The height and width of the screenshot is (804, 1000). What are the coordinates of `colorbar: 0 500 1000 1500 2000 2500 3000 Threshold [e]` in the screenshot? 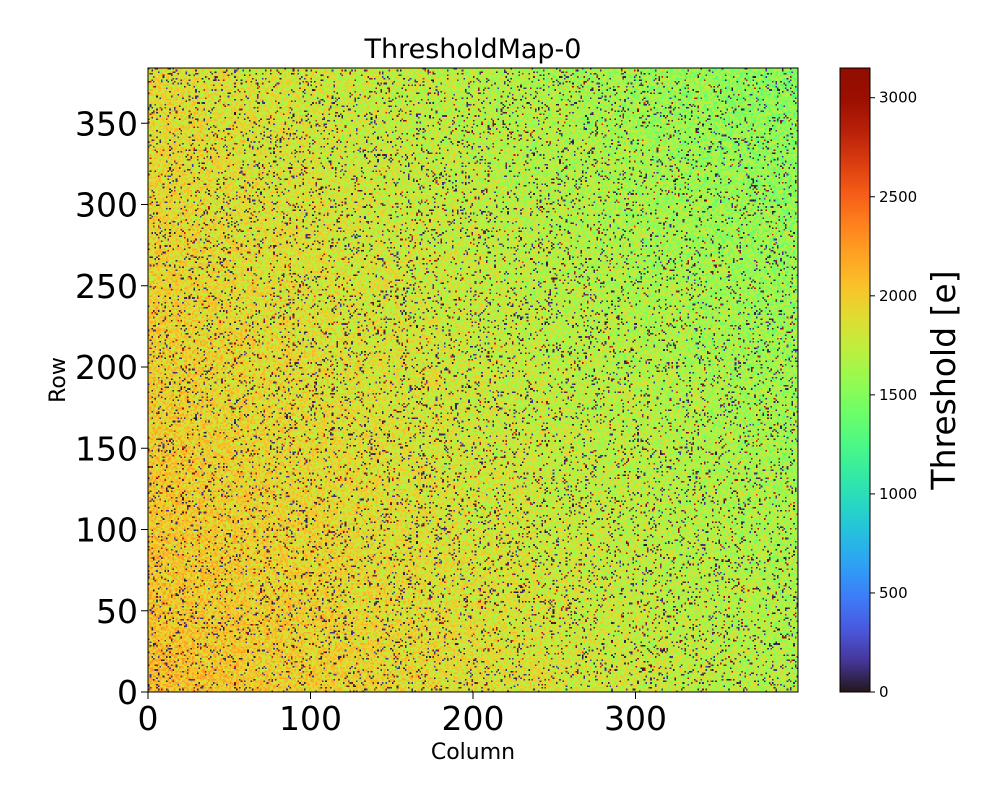 It's located at (901, 384).